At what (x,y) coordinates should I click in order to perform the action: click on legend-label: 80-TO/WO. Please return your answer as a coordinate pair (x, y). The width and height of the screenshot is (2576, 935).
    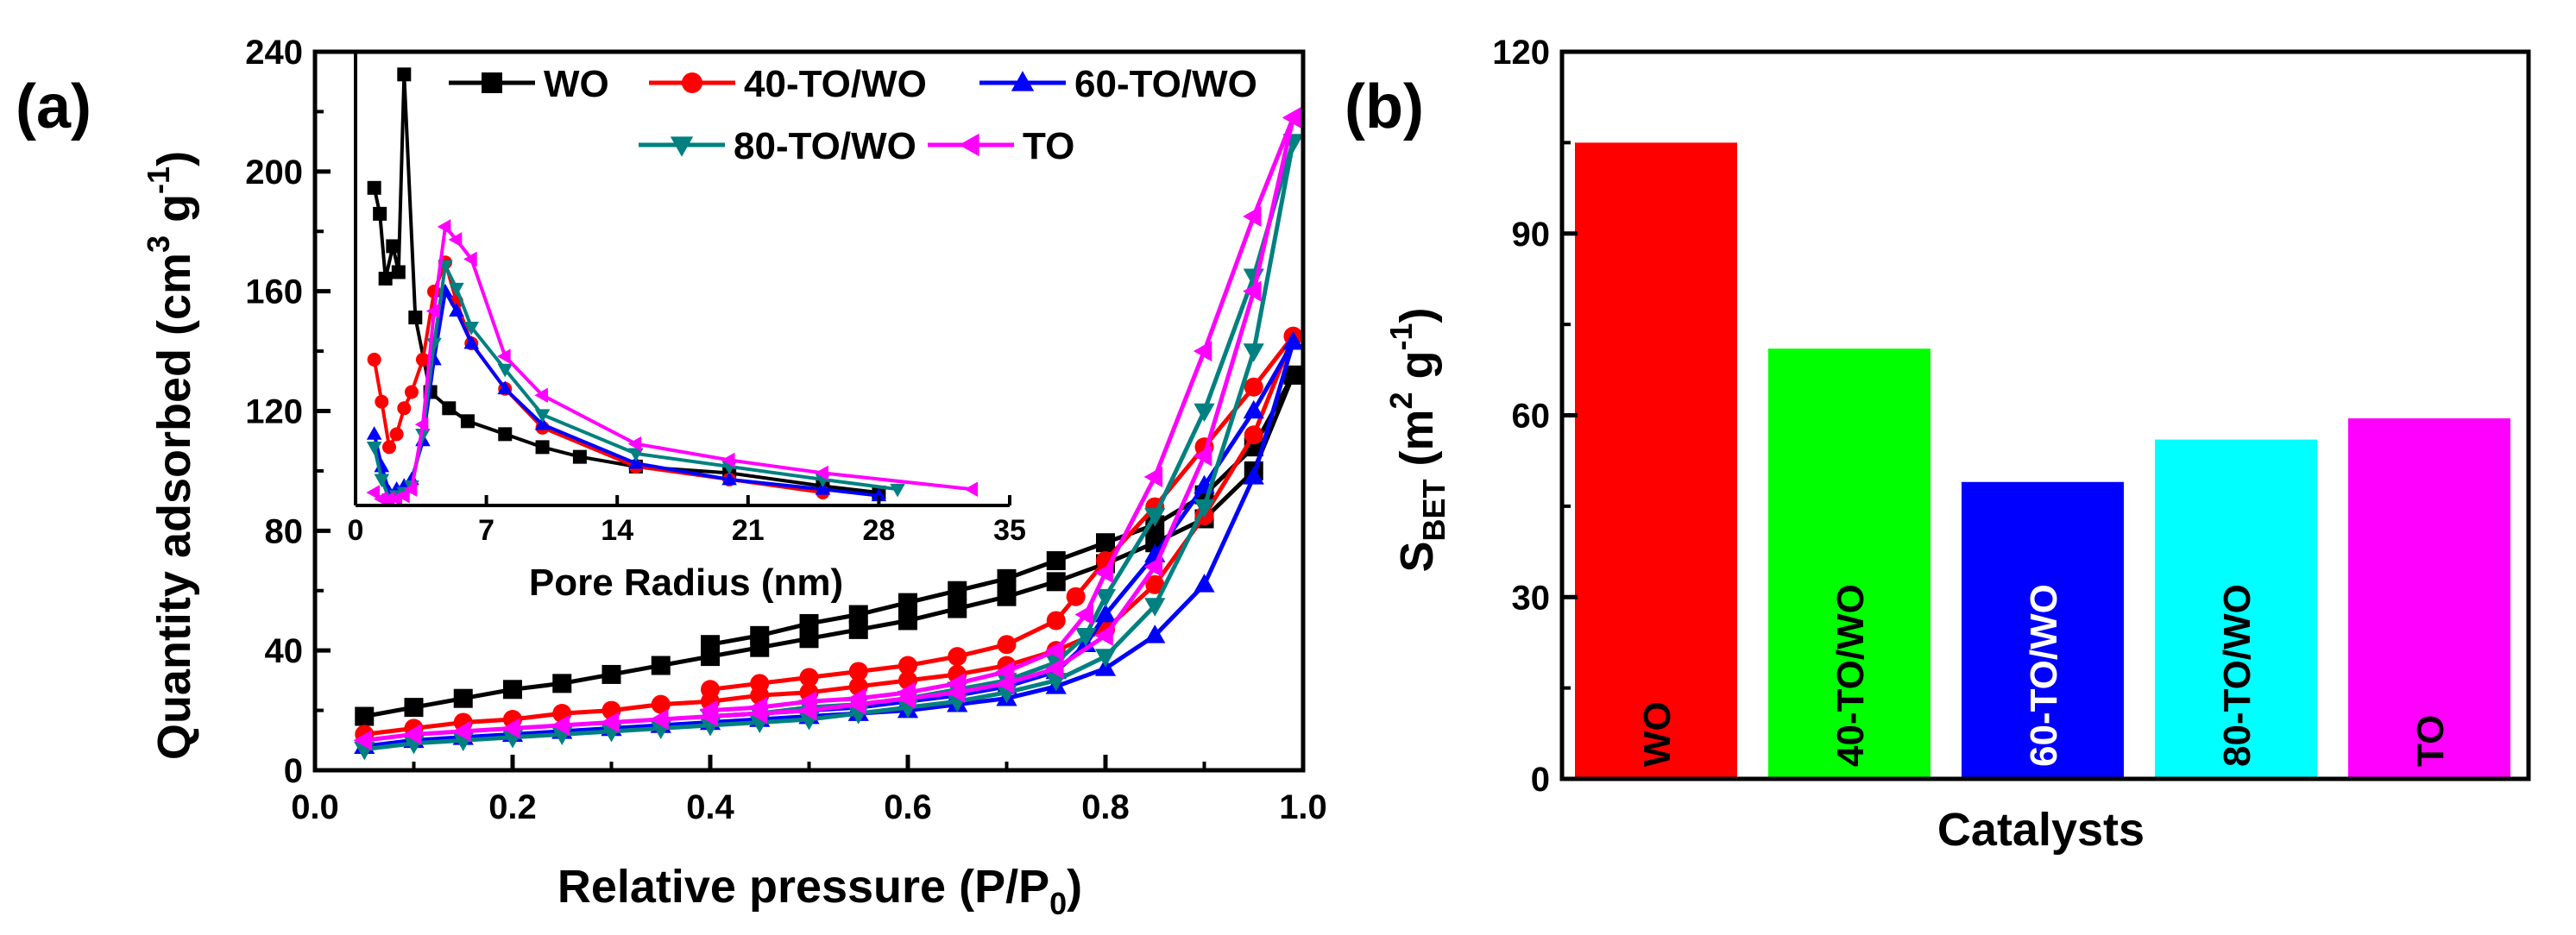
    Looking at the image, I should click on (825, 146).